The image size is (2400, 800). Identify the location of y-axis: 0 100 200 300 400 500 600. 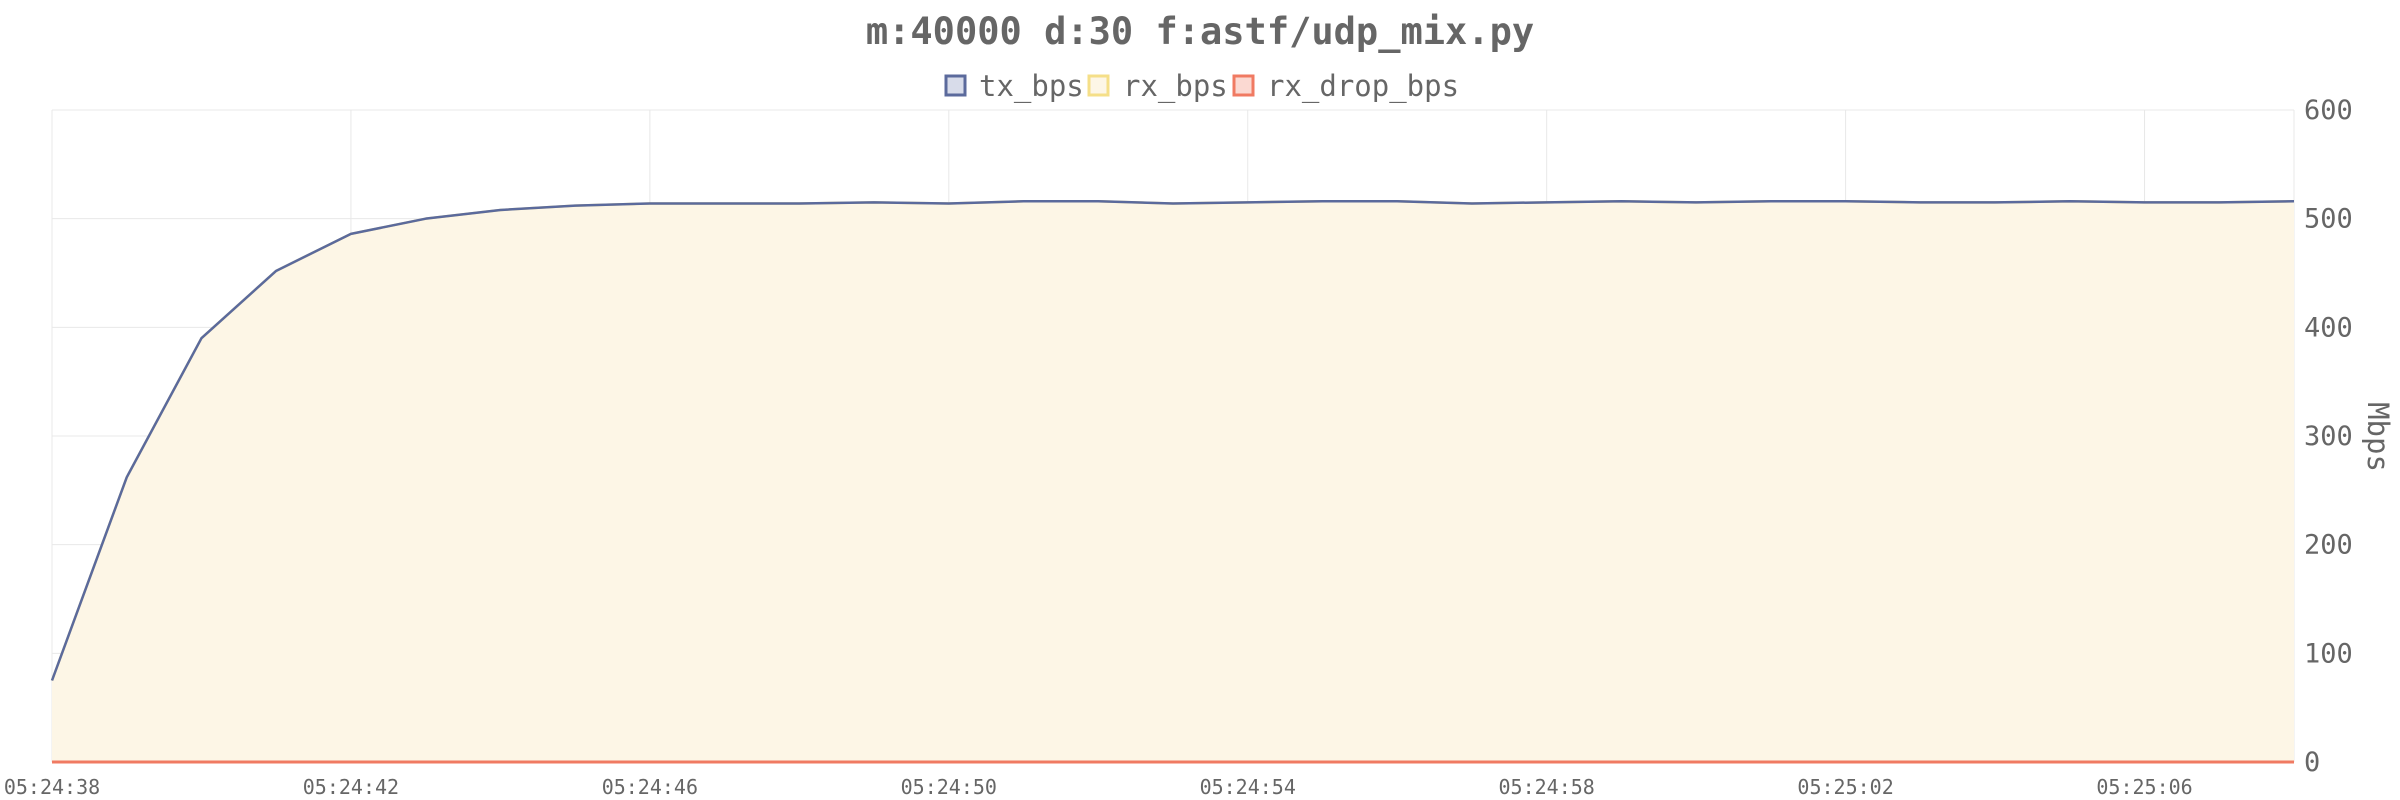
(2328, 436).